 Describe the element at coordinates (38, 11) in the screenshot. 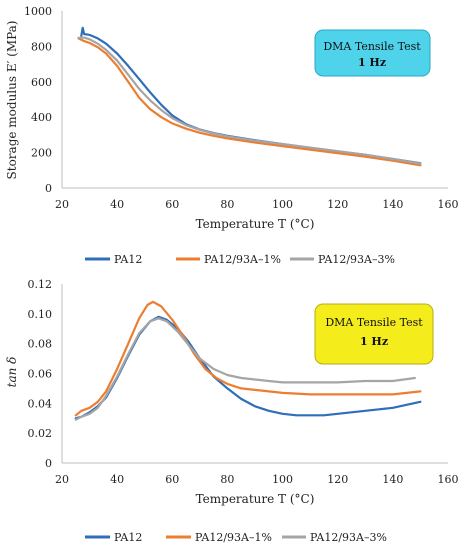

I see `y-tick-label: 1000` at that location.